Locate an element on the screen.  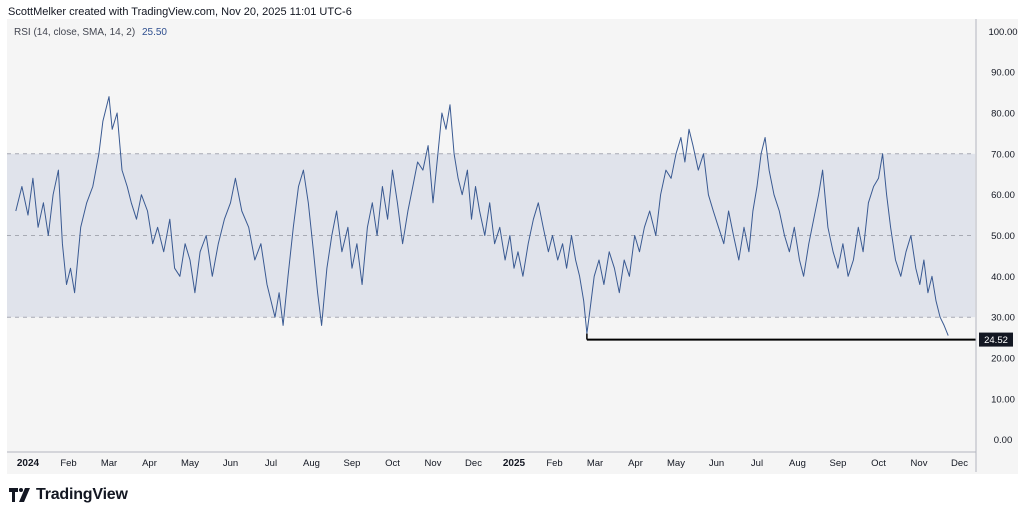
support-label-box is located at coordinates (996, 339).